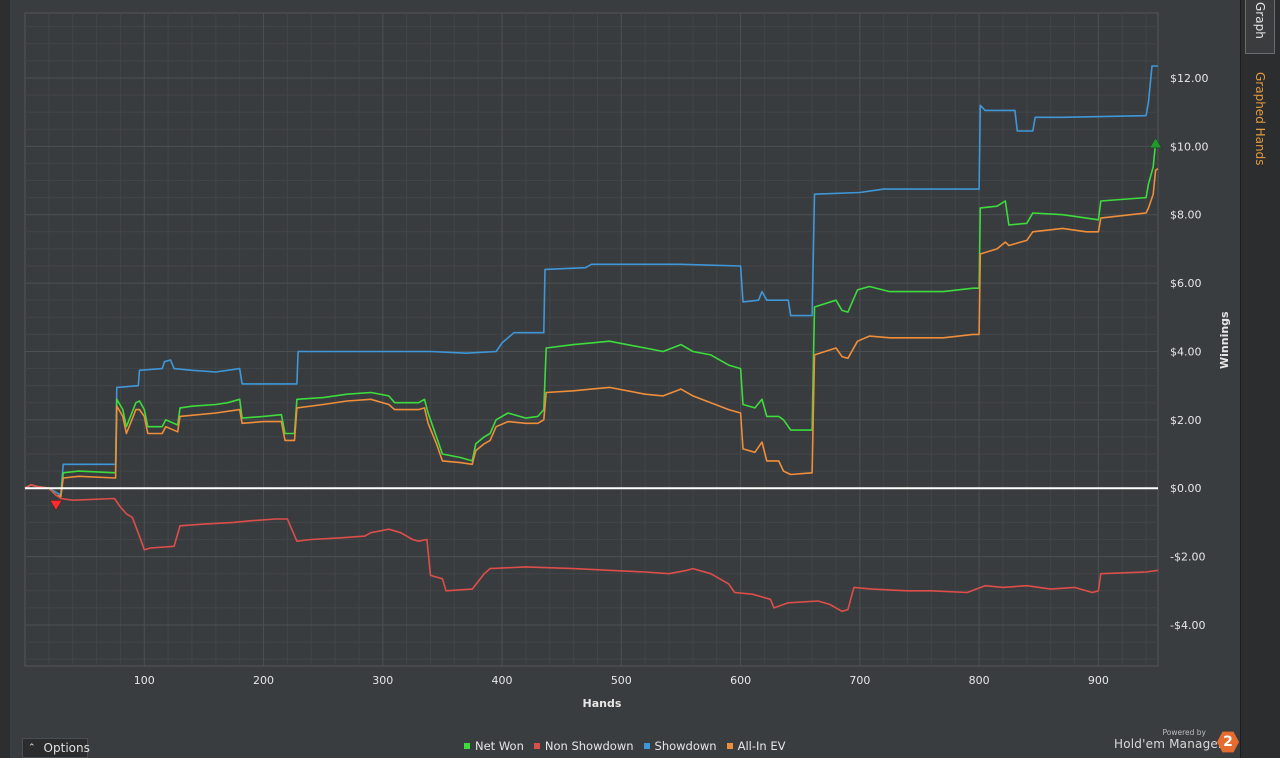  I want to click on x-tick-label: 900, so click(1098, 680).